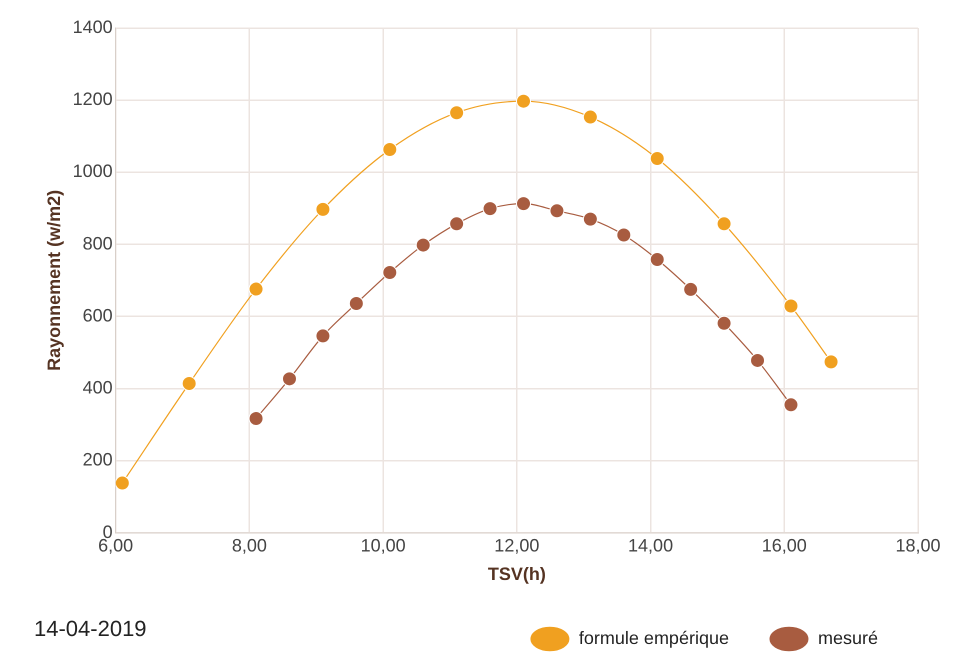  I want to click on legend-label: mesuré, so click(848, 638).